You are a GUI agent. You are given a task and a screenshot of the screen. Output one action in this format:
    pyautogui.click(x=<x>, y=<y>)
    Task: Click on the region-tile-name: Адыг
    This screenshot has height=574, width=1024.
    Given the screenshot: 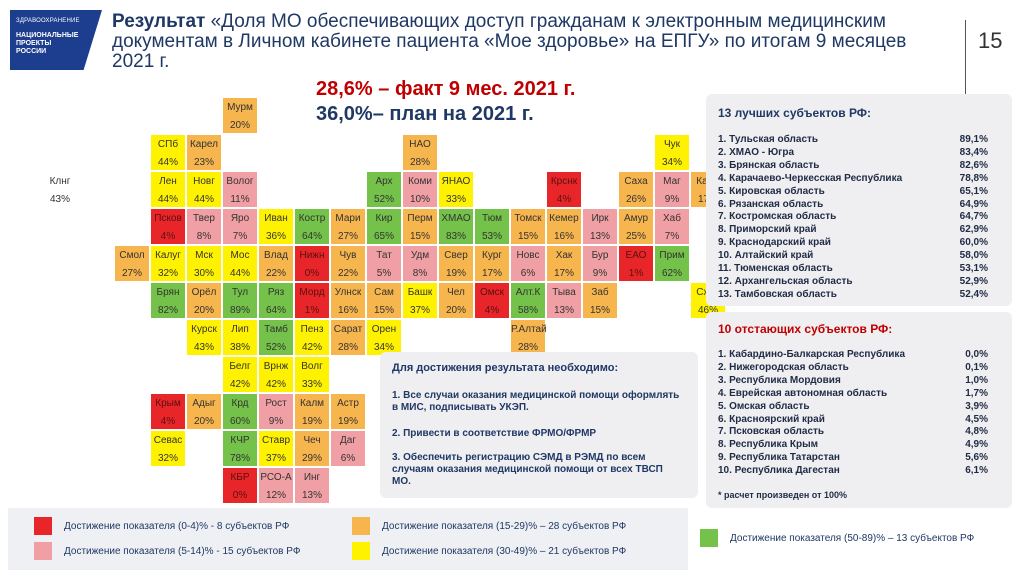 What is the action you would take?
    pyautogui.click(x=204, y=403)
    